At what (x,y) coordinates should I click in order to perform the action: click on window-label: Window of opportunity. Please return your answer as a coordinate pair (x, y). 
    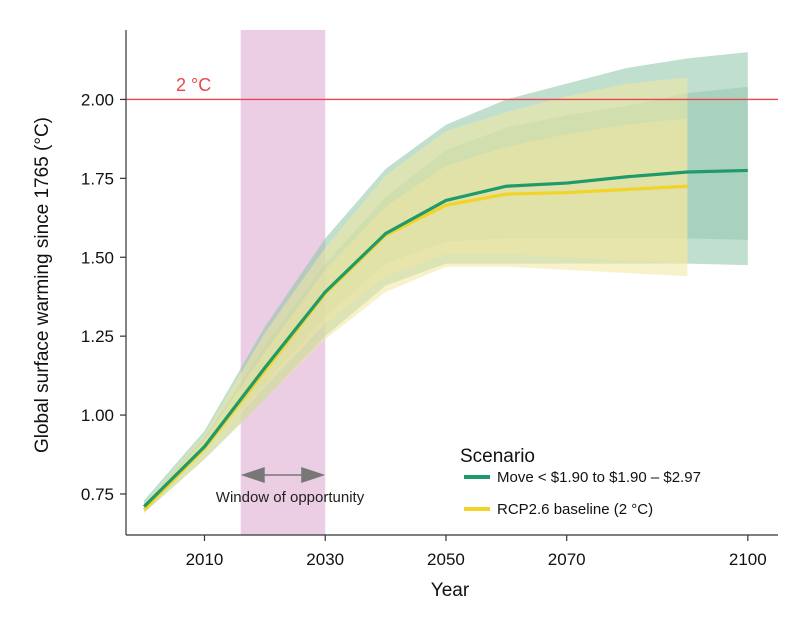
    Looking at the image, I should click on (290, 497).